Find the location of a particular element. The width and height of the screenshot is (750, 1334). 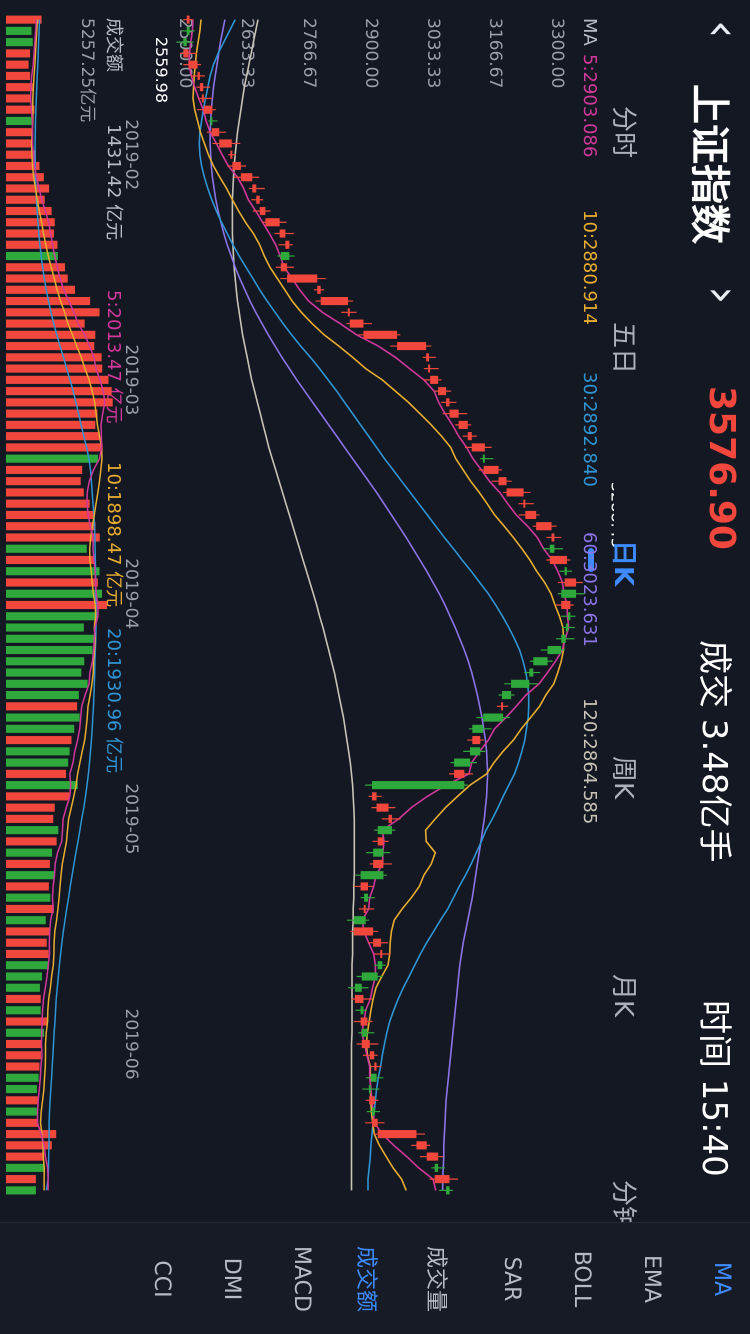

menu-cci: CCI is located at coordinates (161, 1279).